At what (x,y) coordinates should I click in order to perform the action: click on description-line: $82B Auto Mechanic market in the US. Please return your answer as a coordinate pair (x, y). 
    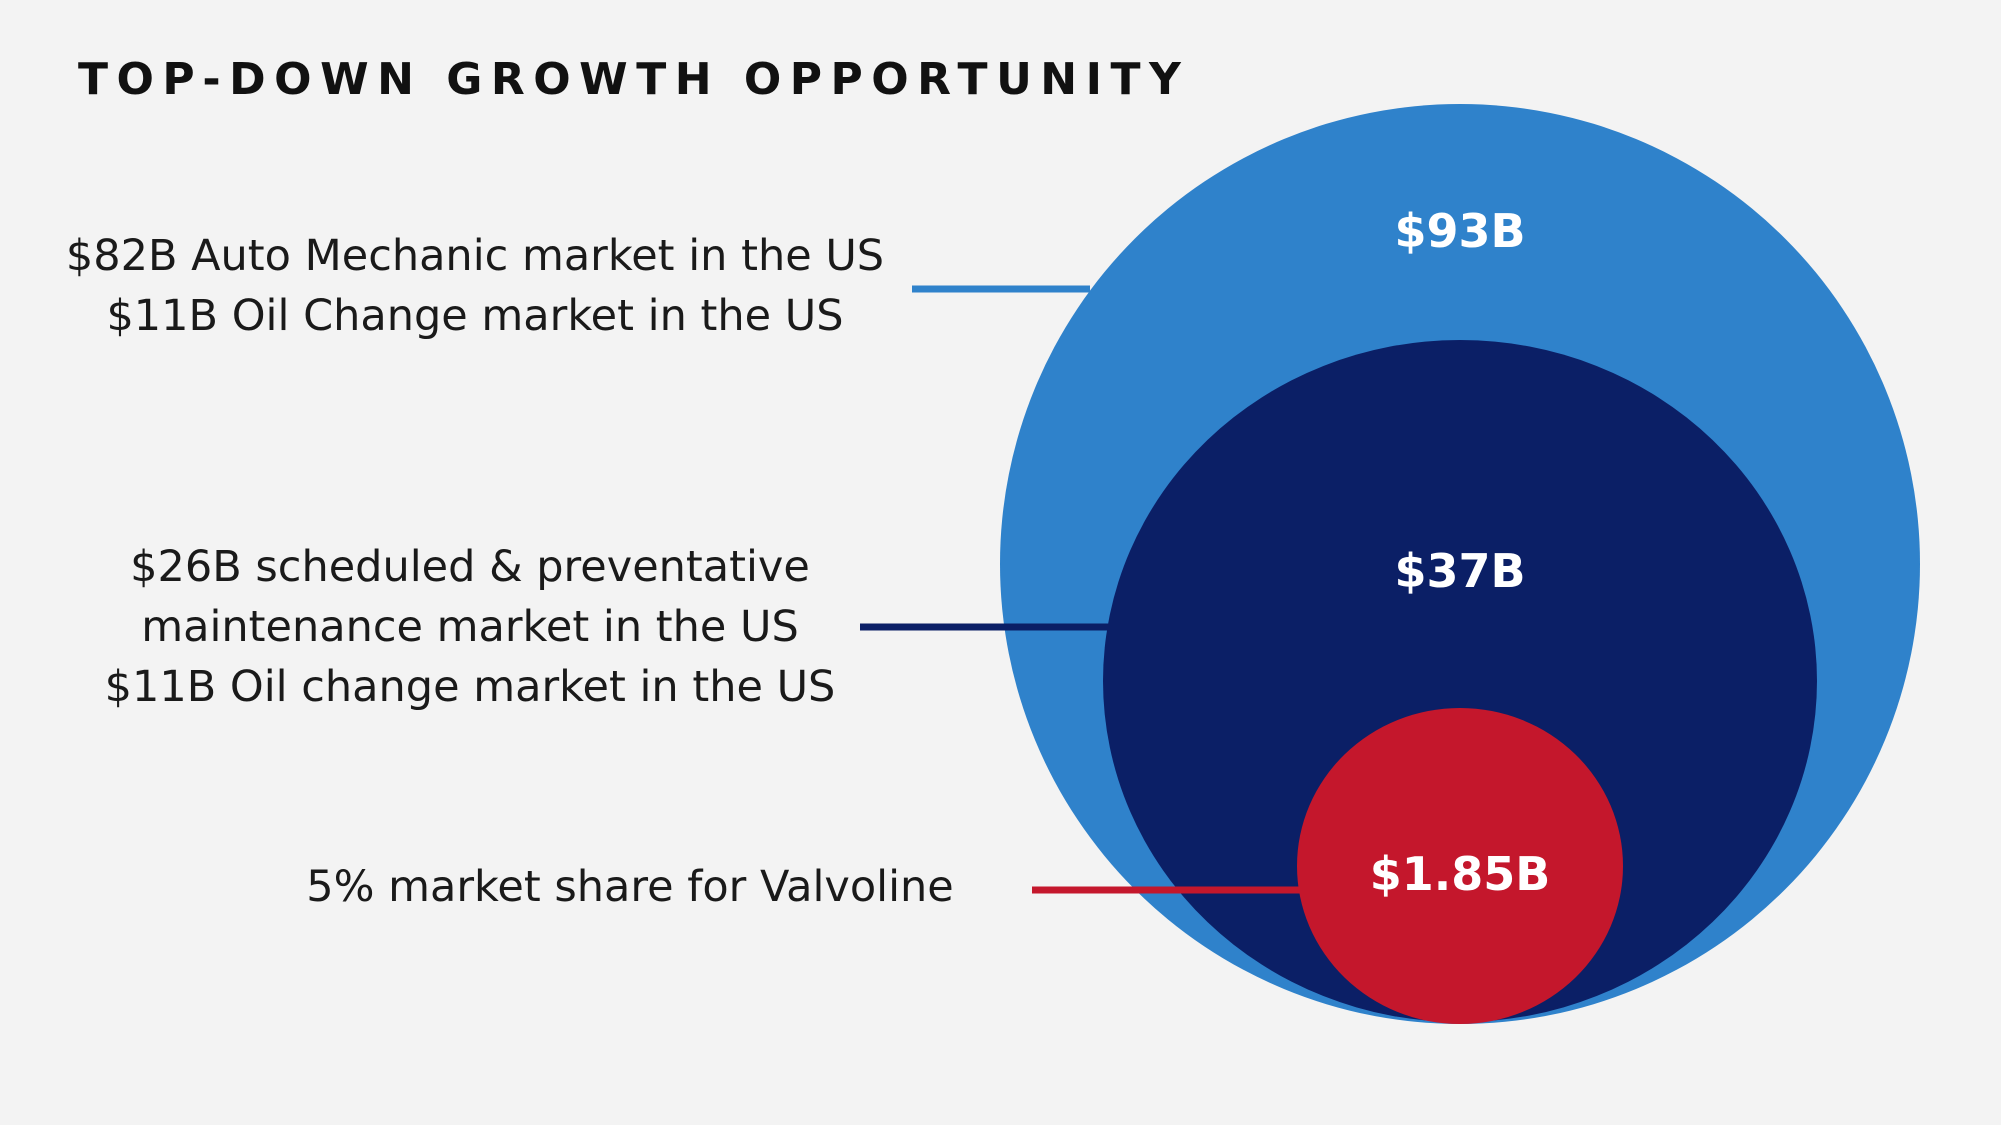
    Looking at the image, I should click on (475, 256).